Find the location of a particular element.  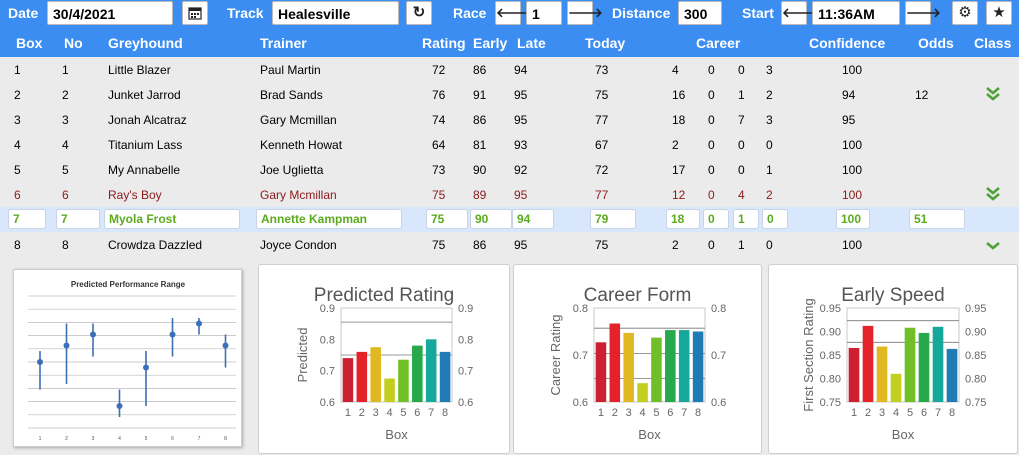

y-tick-label: 0.8 is located at coordinates (580, 309).